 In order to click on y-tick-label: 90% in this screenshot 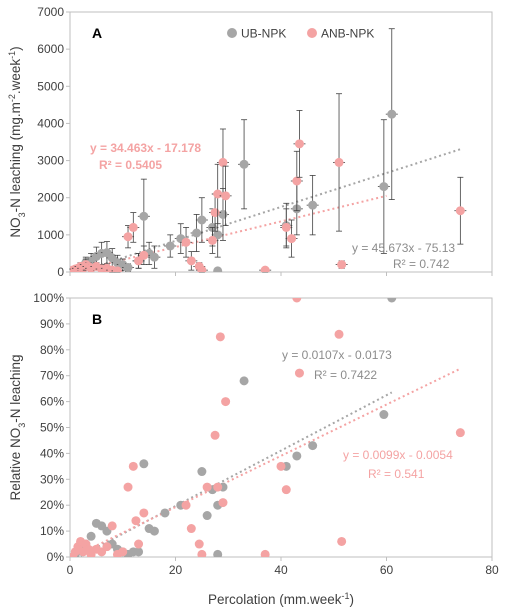, I will do `click(52, 324)`.